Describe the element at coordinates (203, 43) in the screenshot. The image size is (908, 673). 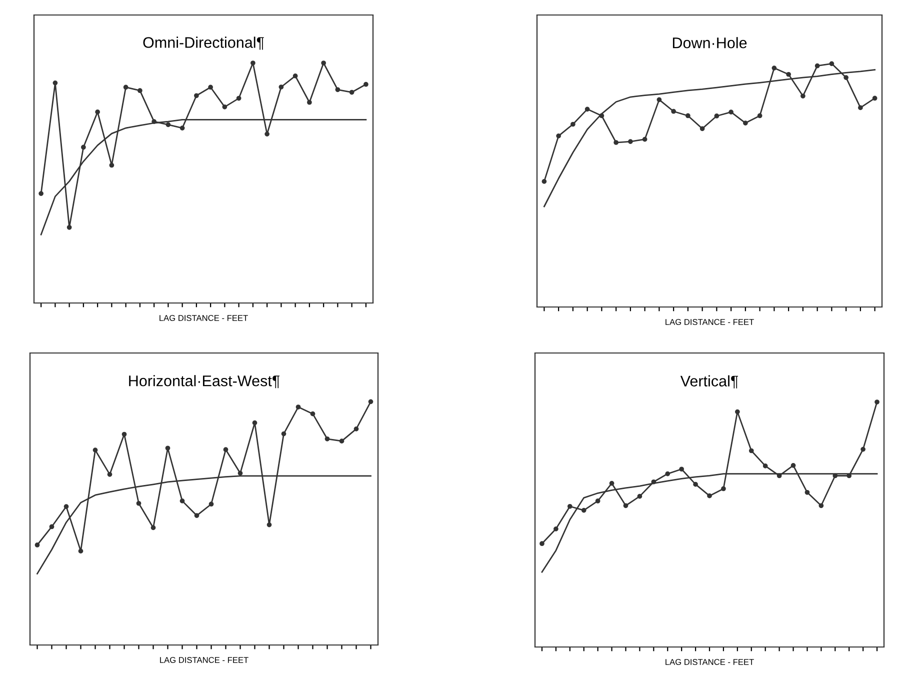
I see `chart-title: Omni-Directional¶` at that location.